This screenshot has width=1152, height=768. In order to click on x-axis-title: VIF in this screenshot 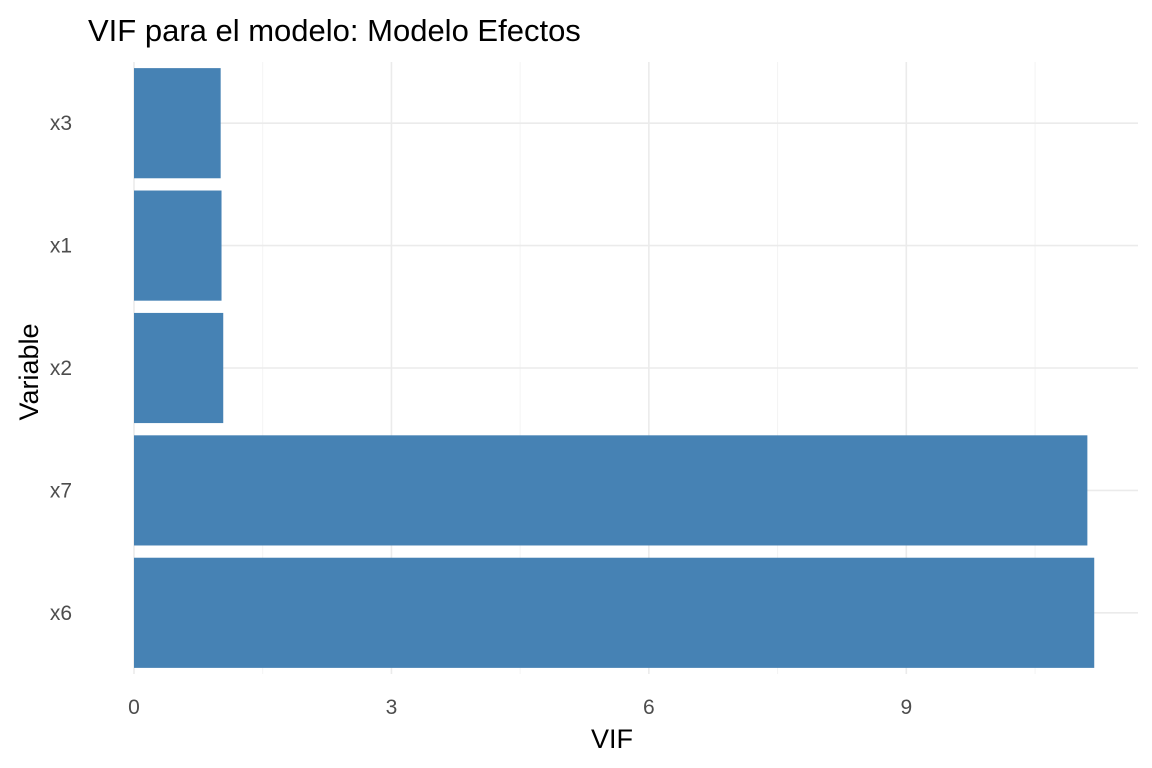, I will do `click(612, 739)`.